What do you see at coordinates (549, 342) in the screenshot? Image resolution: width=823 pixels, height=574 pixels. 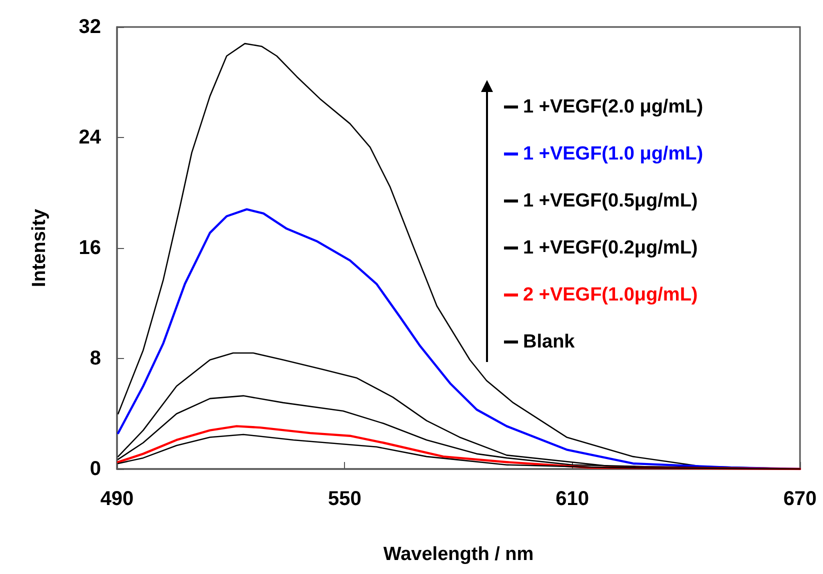 I see `legend-label: Blank` at bounding box center [549, 342].